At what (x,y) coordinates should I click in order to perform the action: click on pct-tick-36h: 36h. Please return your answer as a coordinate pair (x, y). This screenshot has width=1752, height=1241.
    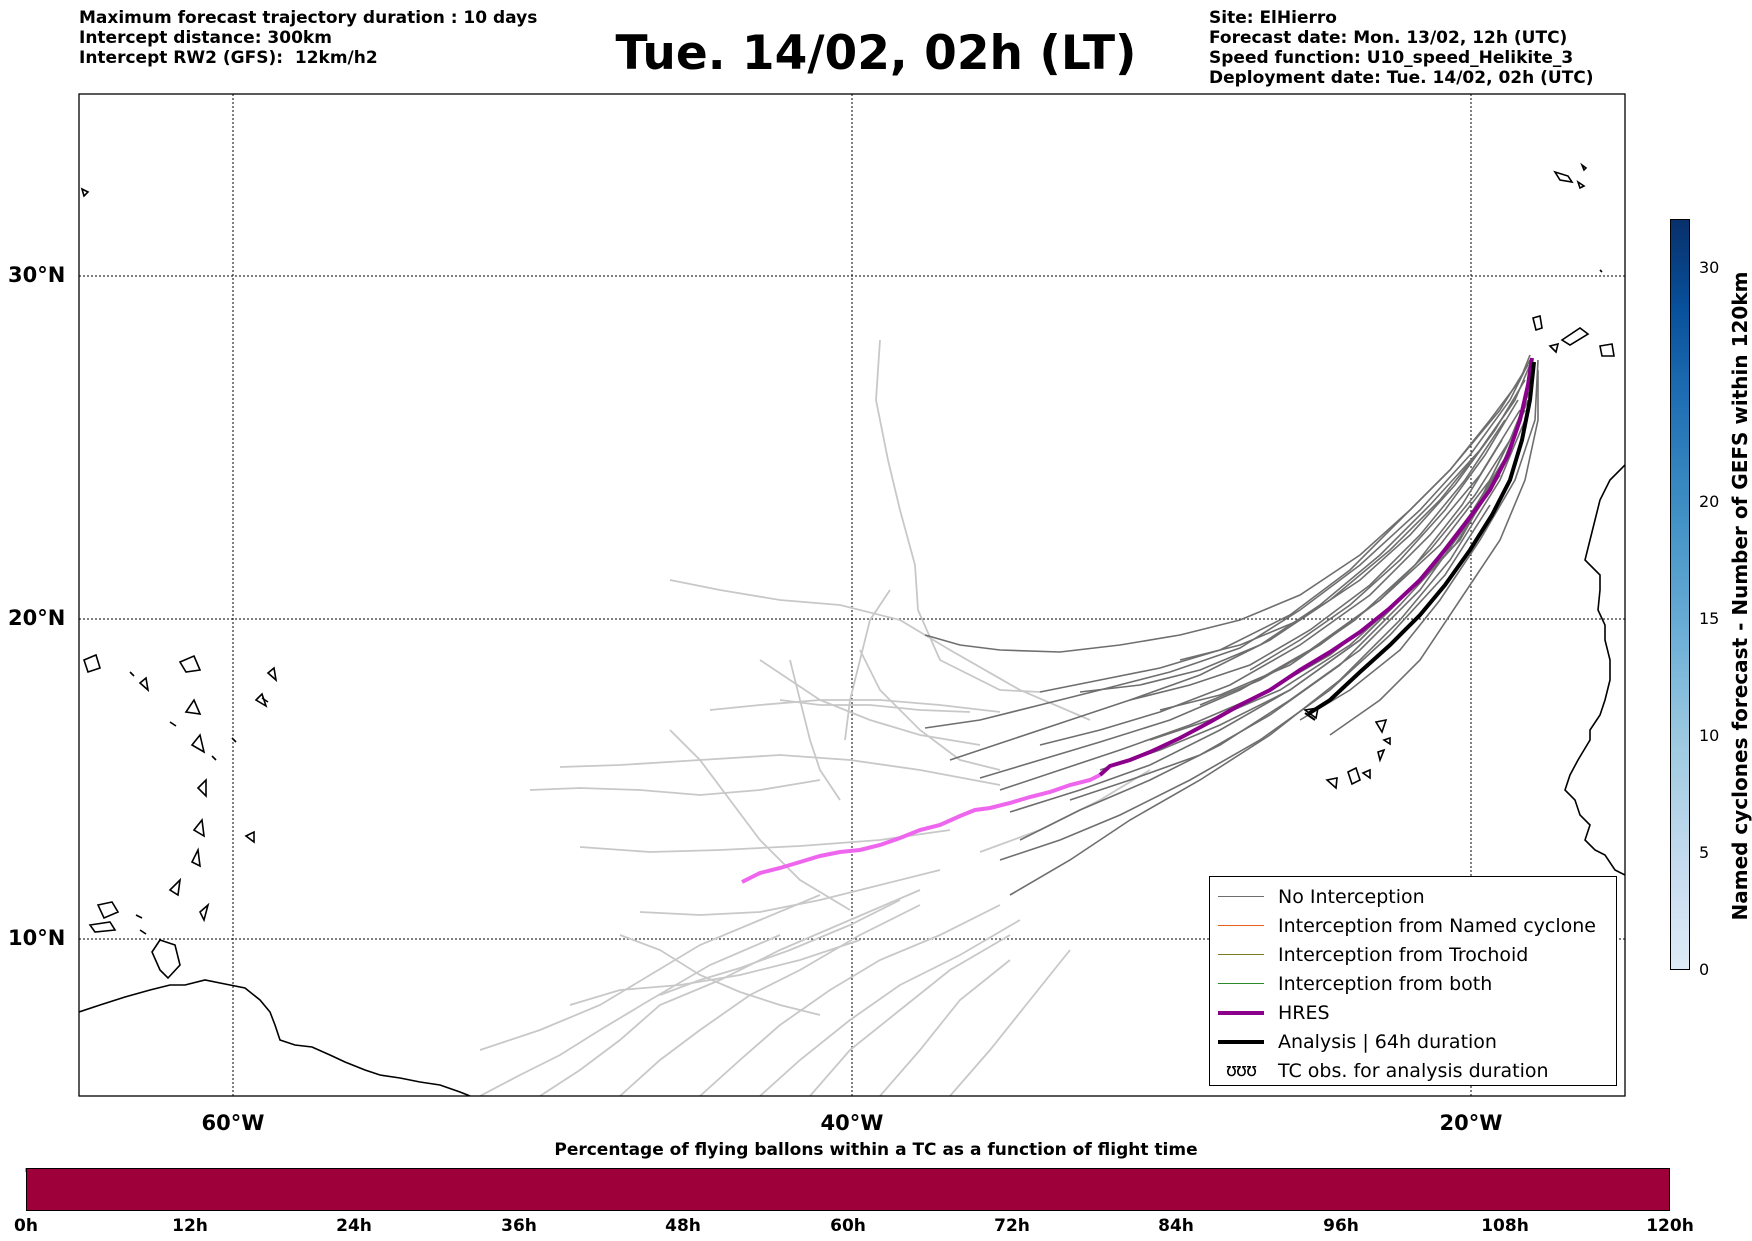
    Looking at the image, I should click on (519, 1226).